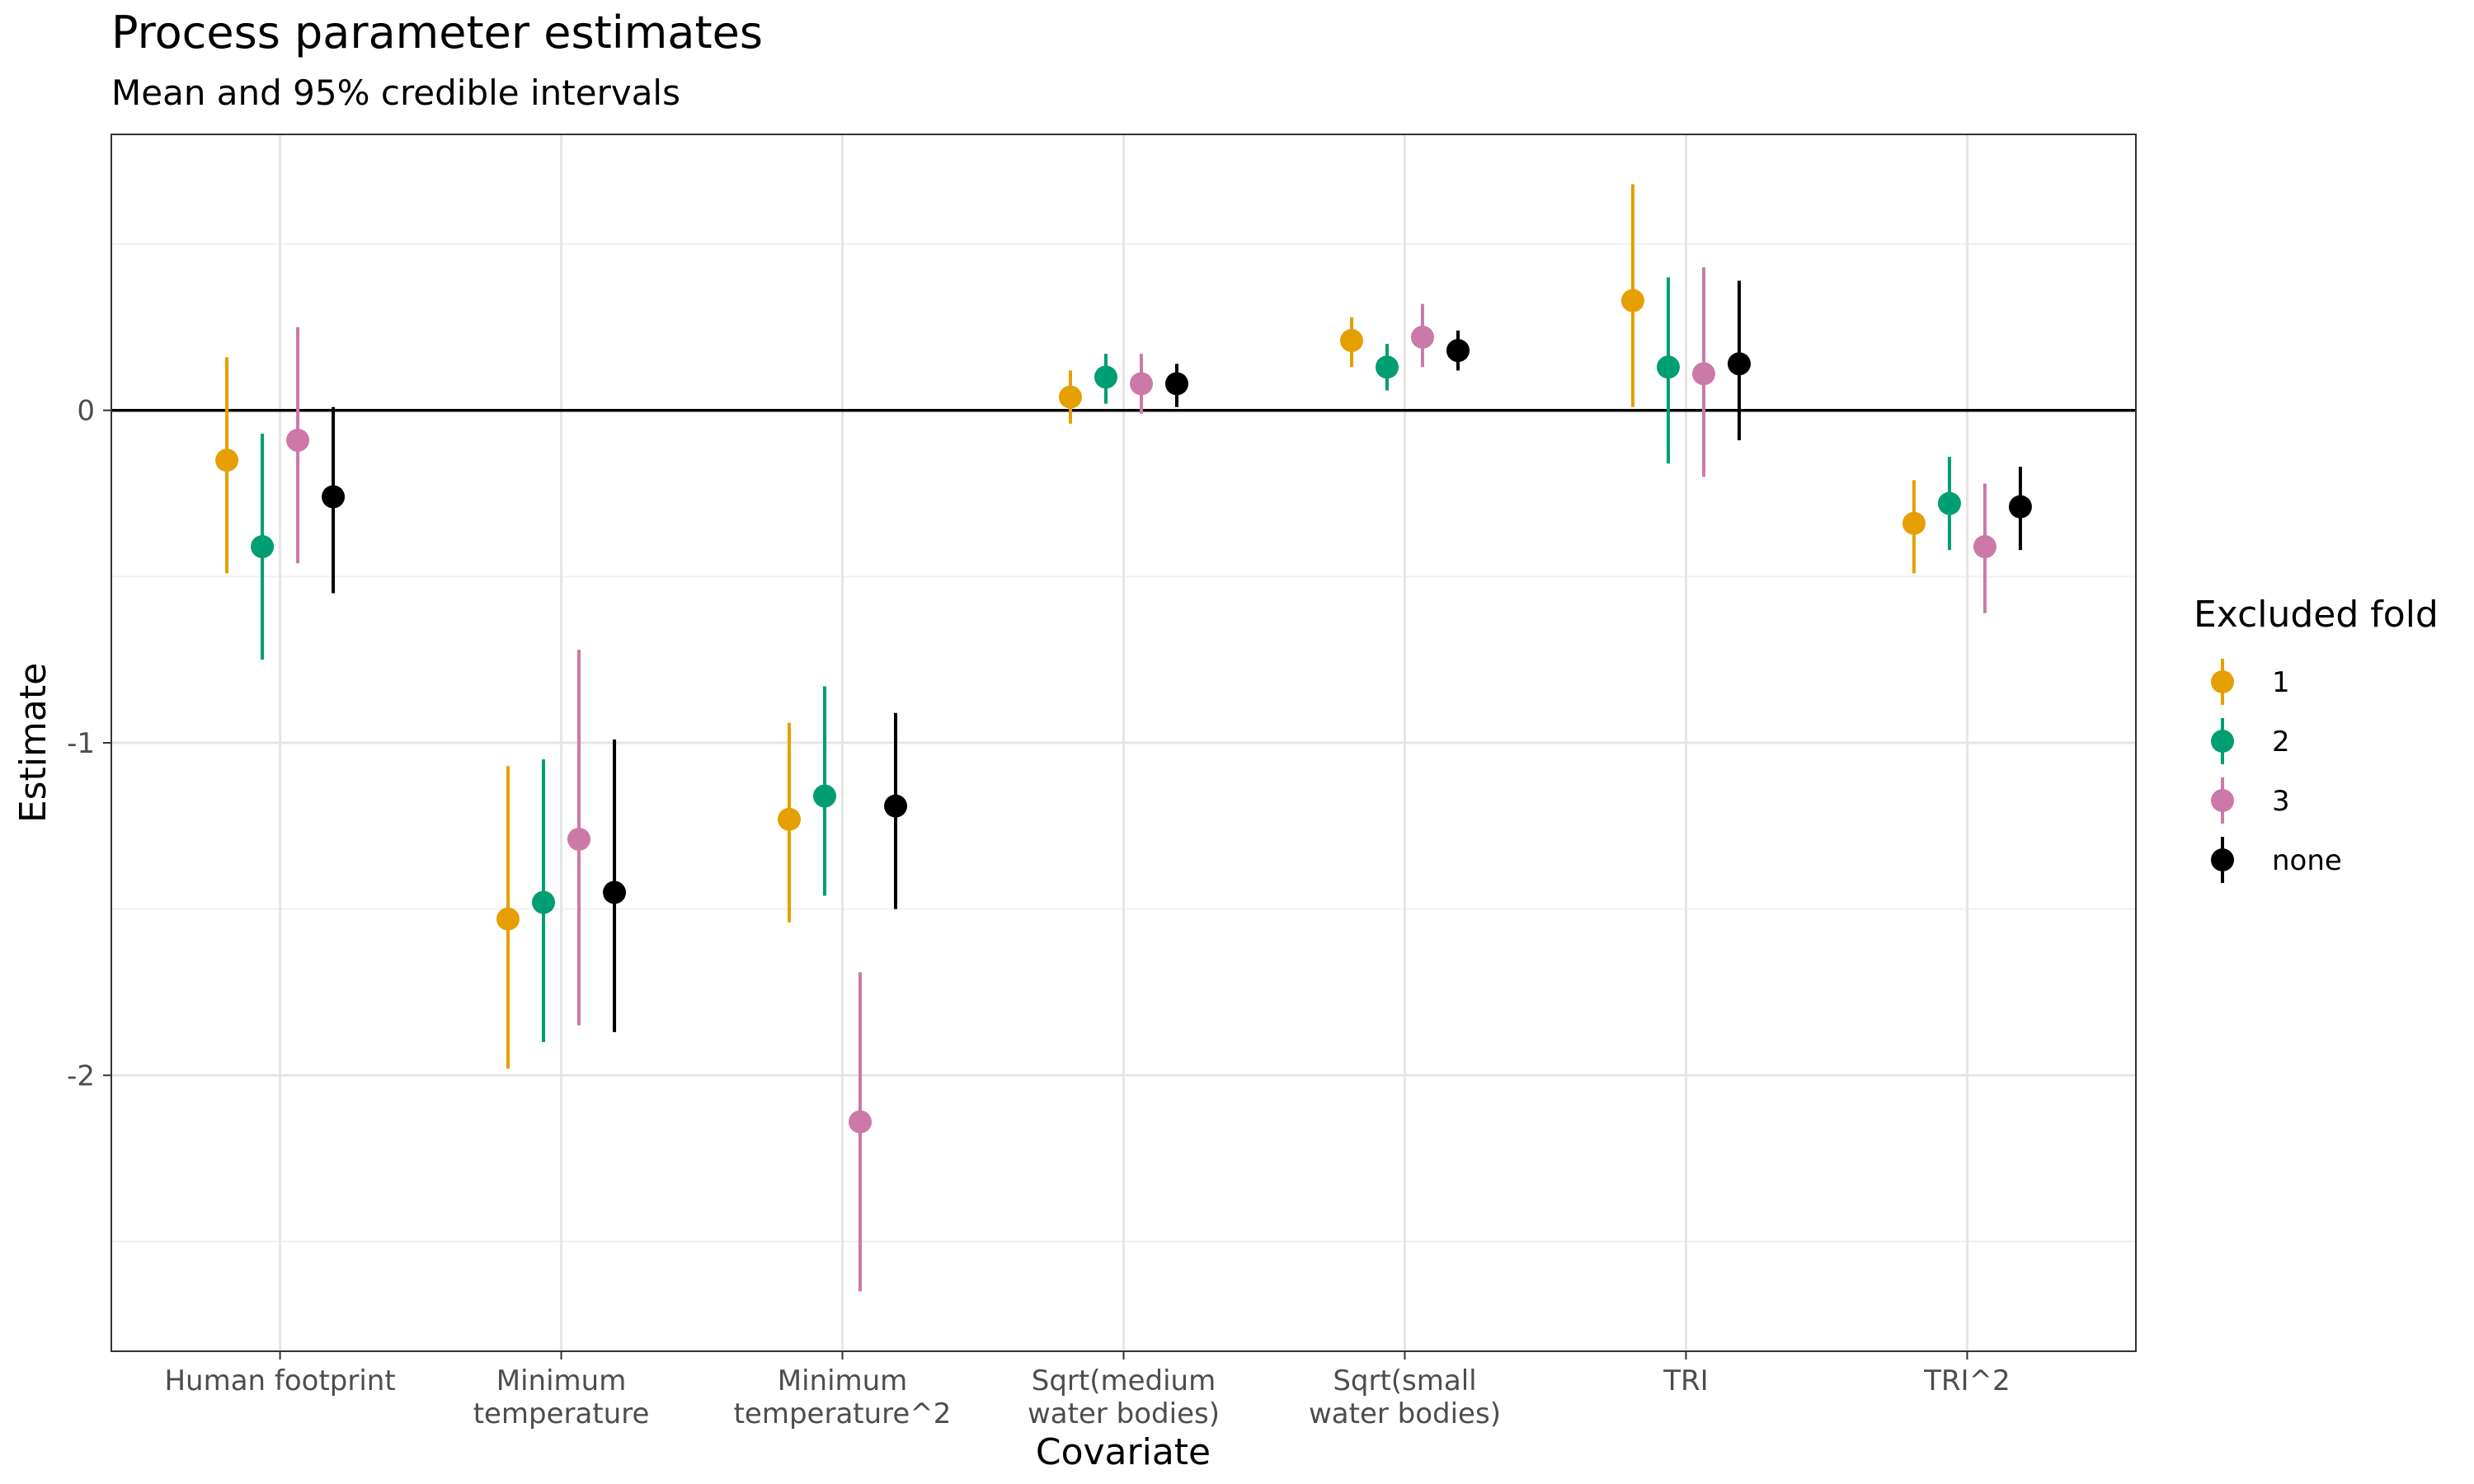 The width and height of the screenshot is (2474, 1484). Describe the element at coordinates (2276, 771) in the screenshot. I see `legend-keys: 1 2 3 none` at that location.